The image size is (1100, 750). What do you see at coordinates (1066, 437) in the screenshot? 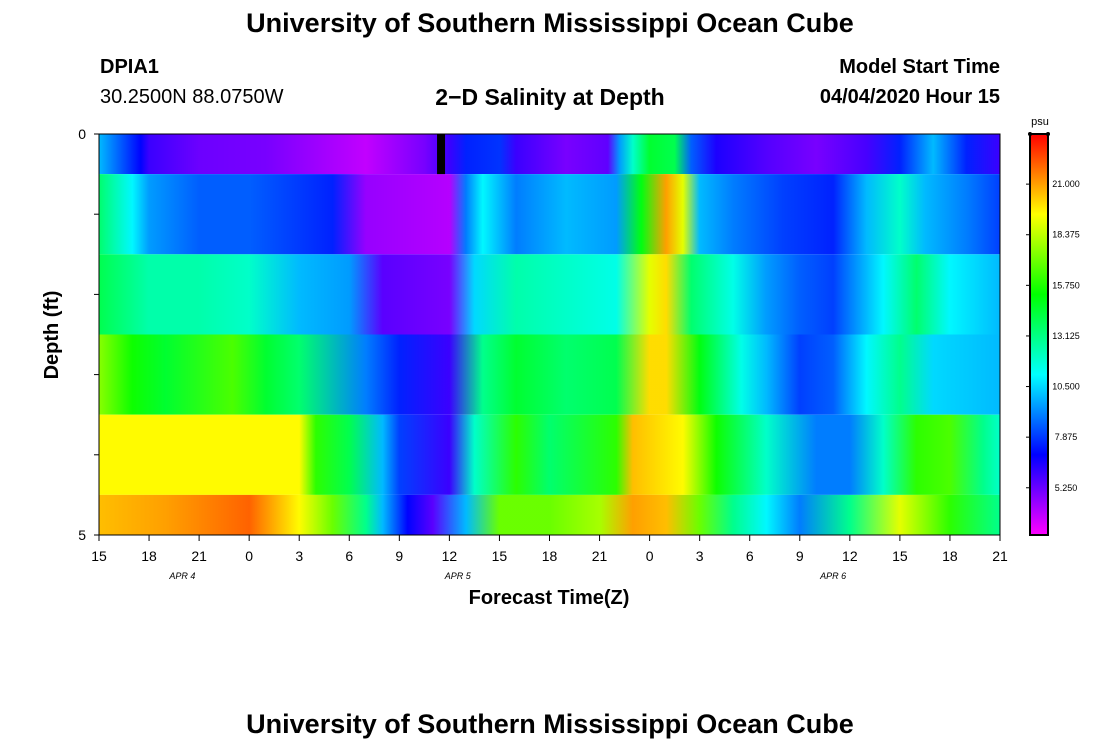
I see `colorbar-tick-label: 7.875` at bounding box center [1066, 437].